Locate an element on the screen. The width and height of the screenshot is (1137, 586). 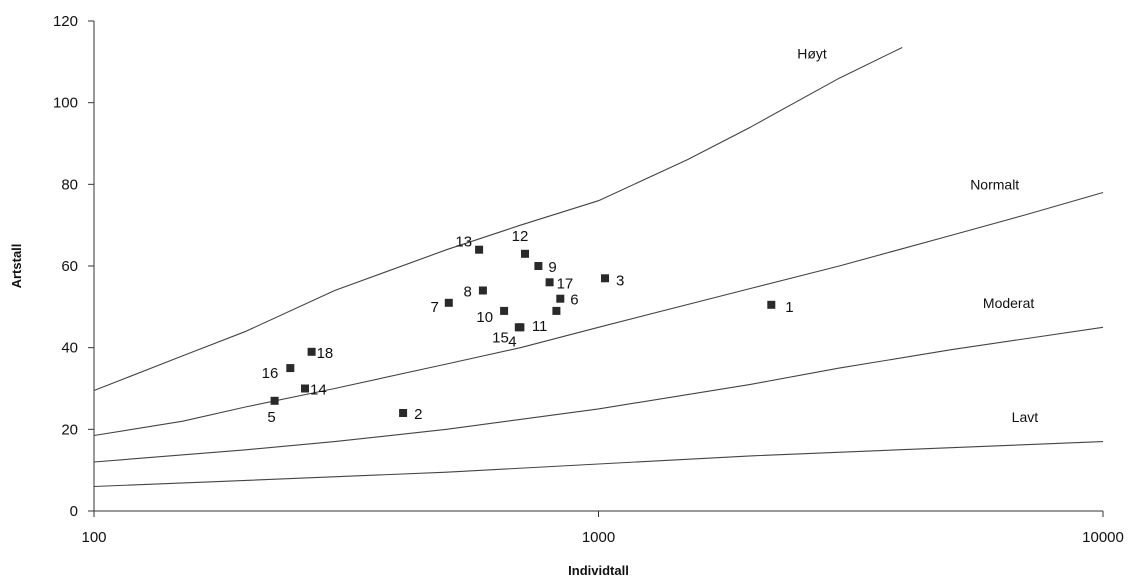
data-point-label: 11 is located at coordinates (540, 326).